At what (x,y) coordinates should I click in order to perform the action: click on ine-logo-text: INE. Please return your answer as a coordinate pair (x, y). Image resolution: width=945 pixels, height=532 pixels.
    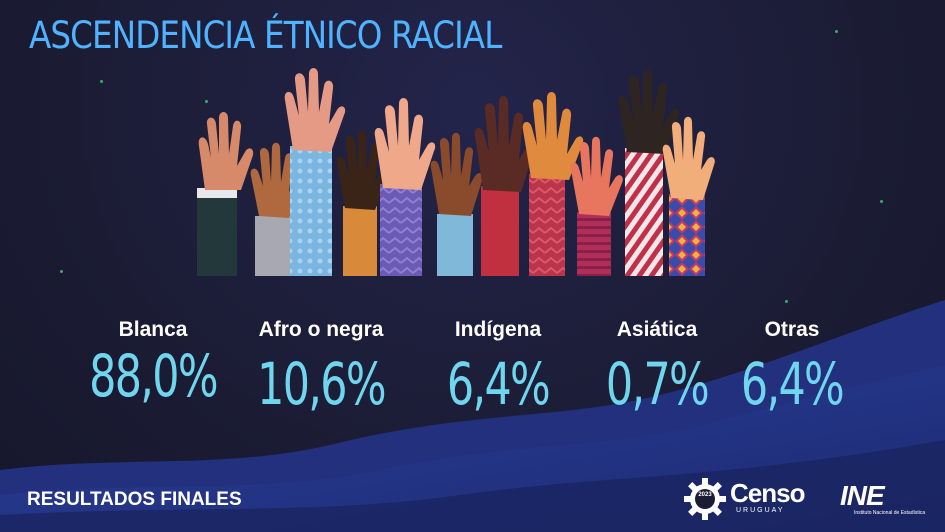
    Looking at the image, I should click on (862, 495).